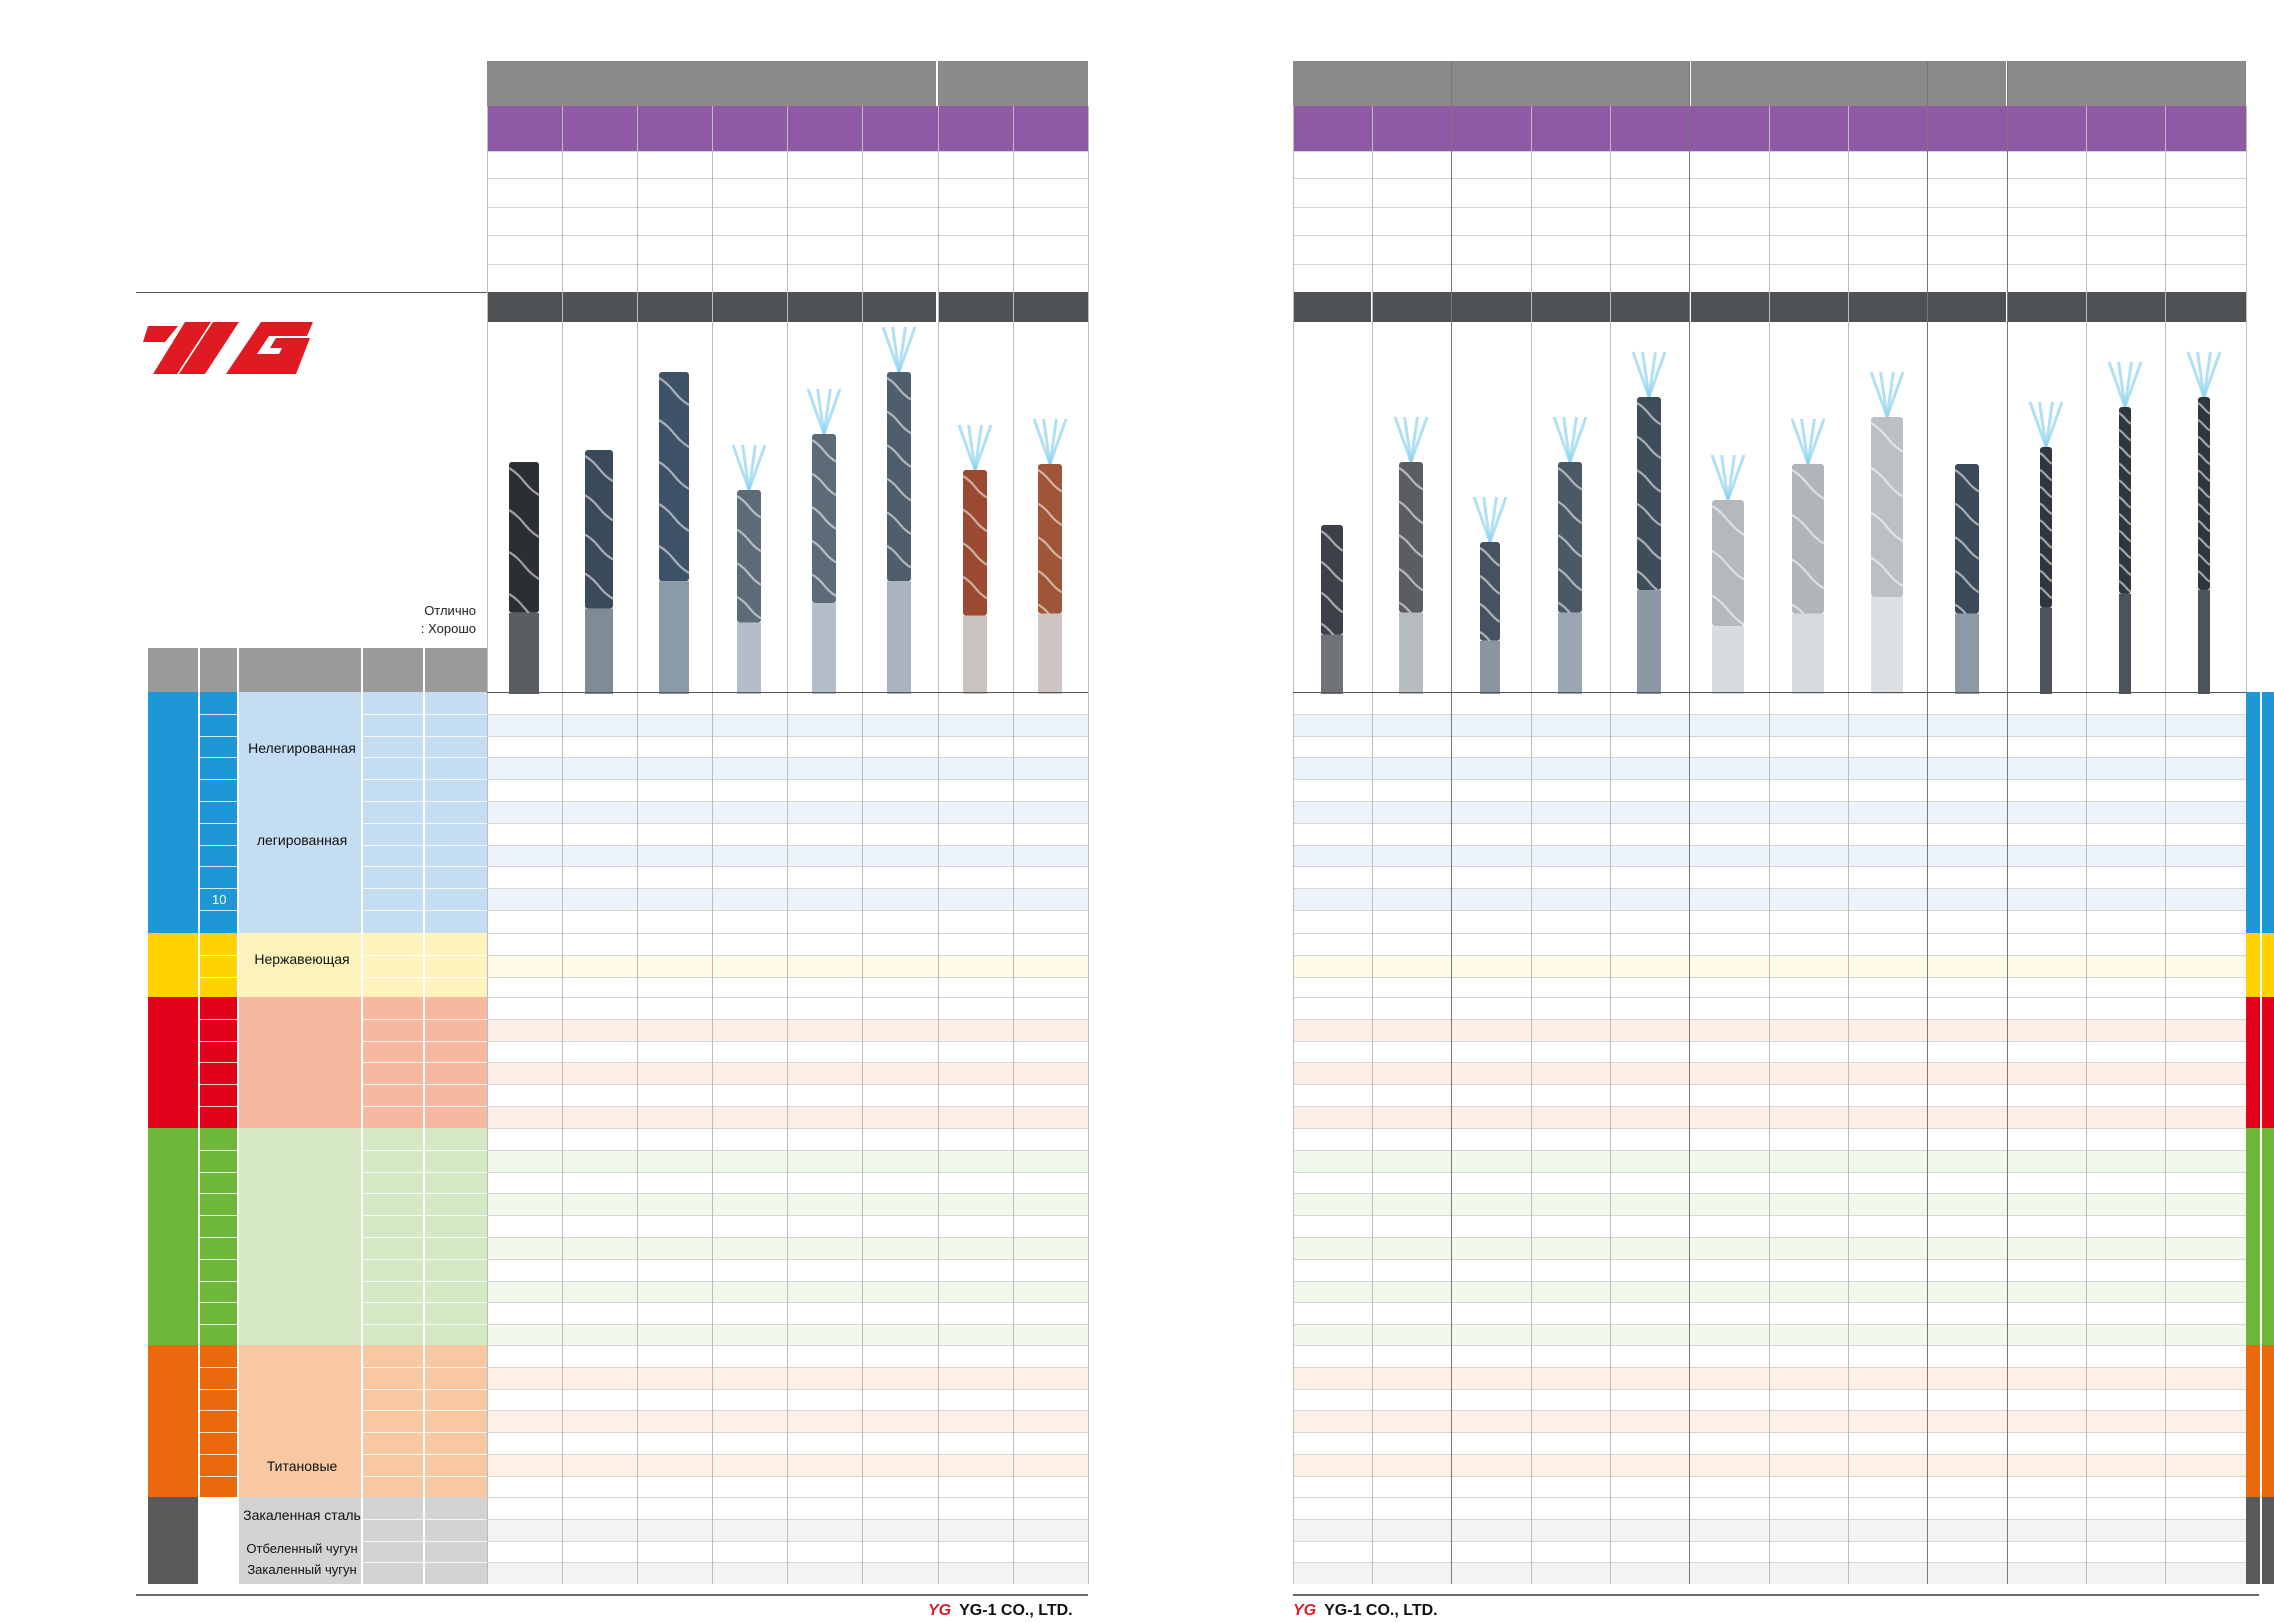 The height and width of the screenshot is (1623, 2274). I want to click on footer-company-name: YG-1 CO., LTD., so click(1016, 1610).